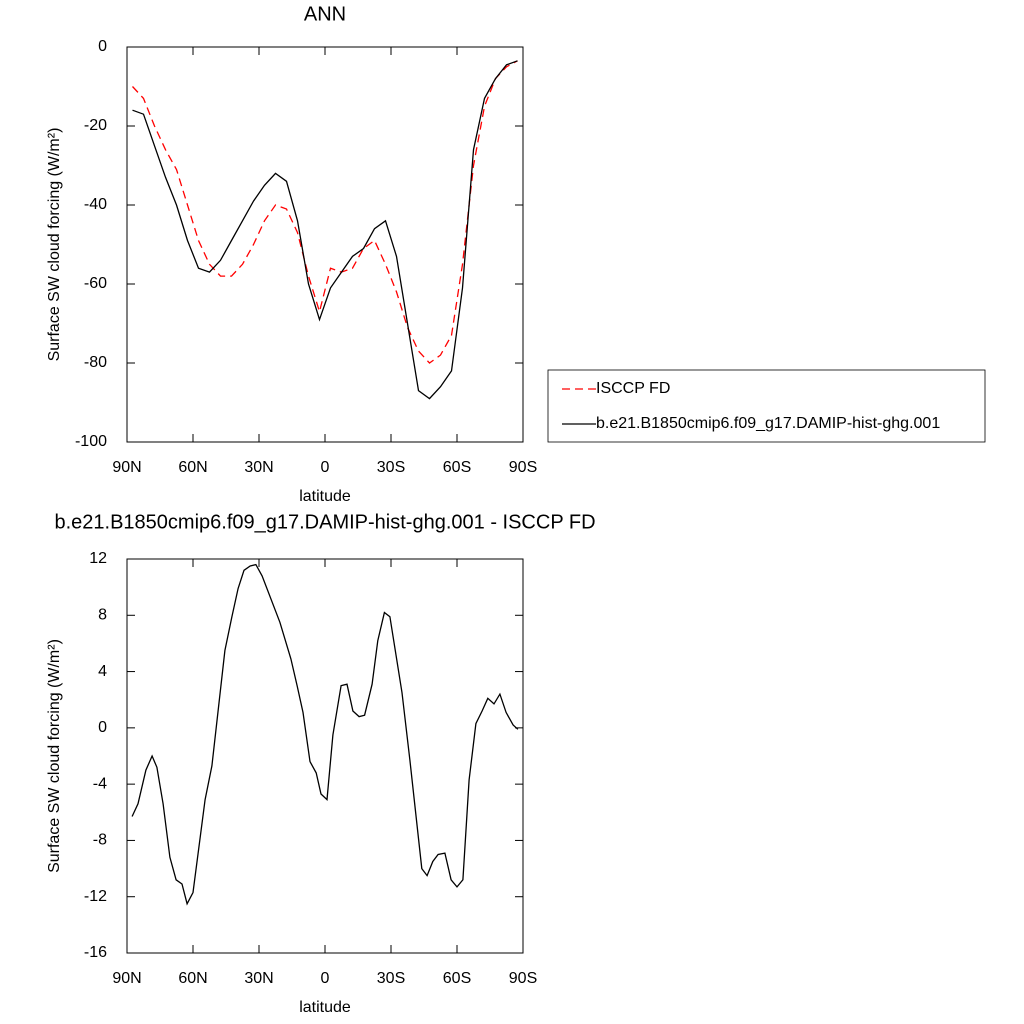  What do you see at coordinates (95, 204) in the screenshot?
I see `y-tick-label: -40` at bounding box center [95, 204].